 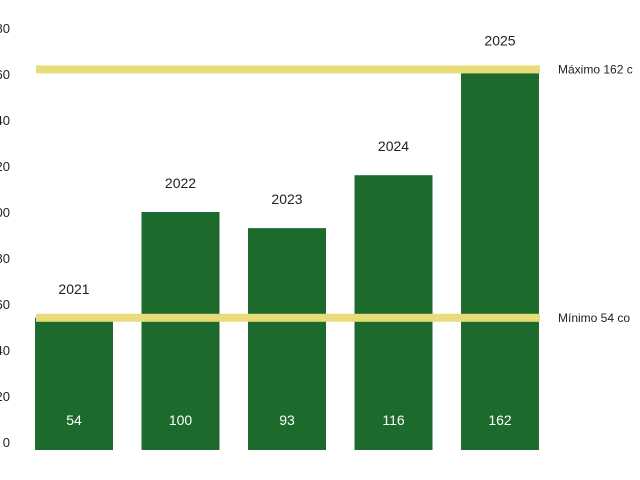 I want to click on y-tick-label: 80, so click(x=5, y=258).